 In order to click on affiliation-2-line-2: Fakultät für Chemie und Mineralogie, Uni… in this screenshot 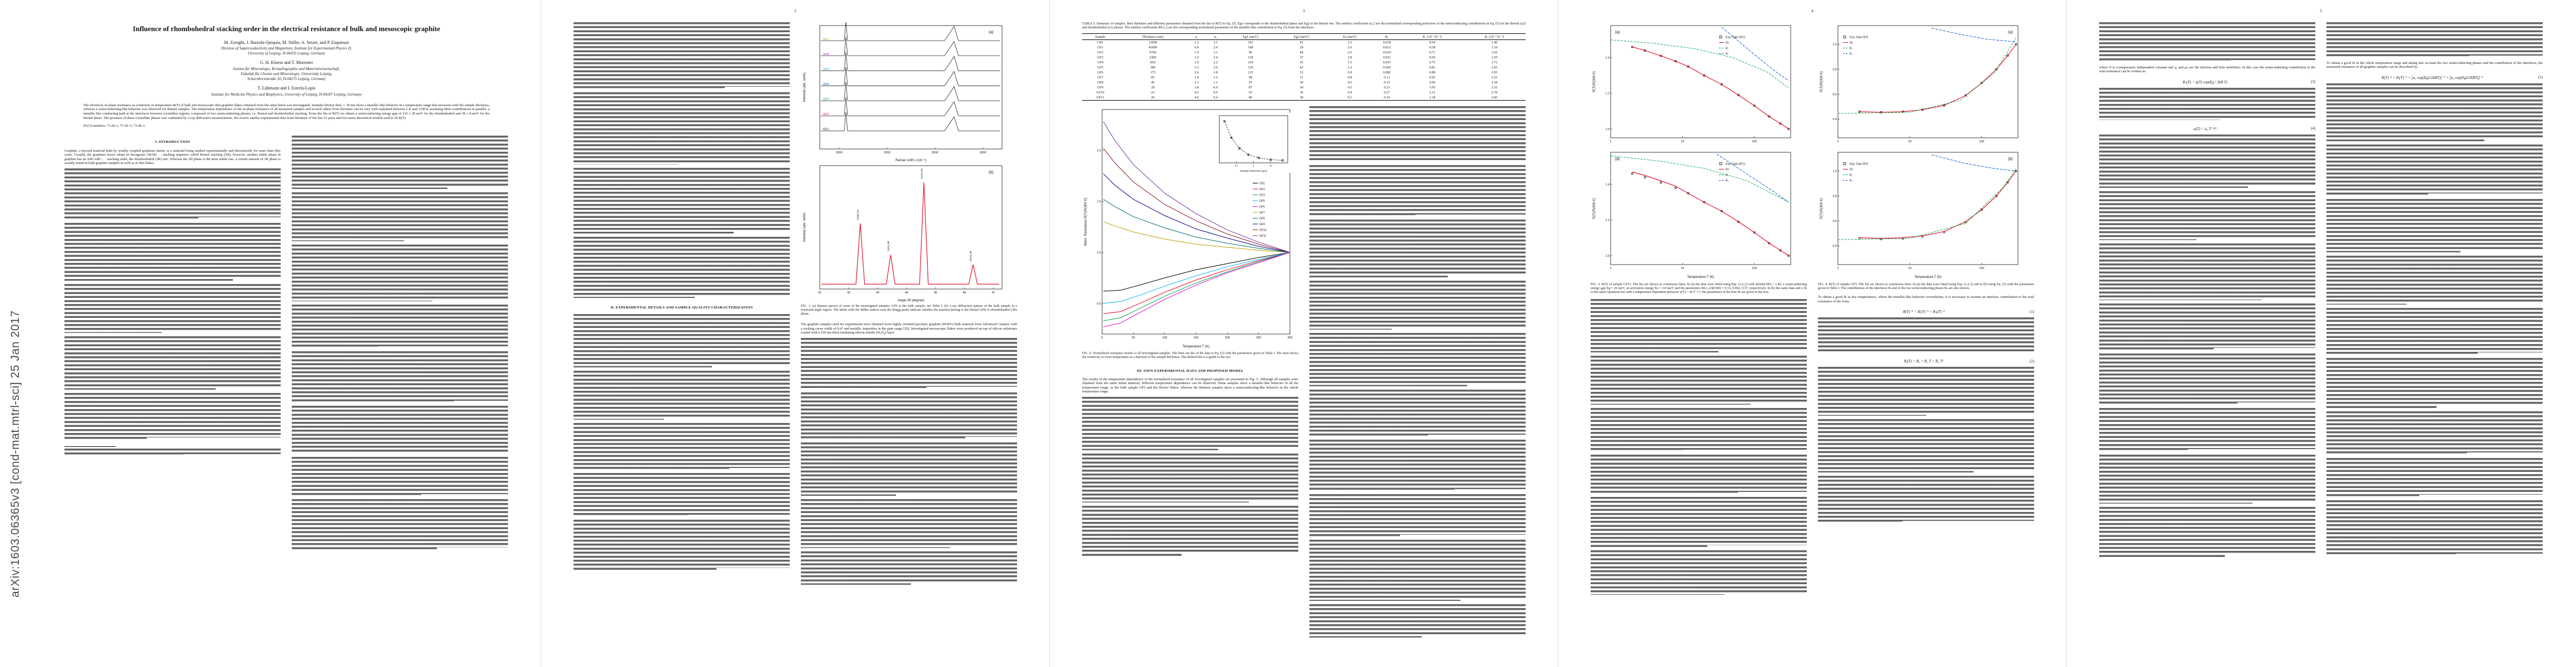, I will do `click(286, 73)`.